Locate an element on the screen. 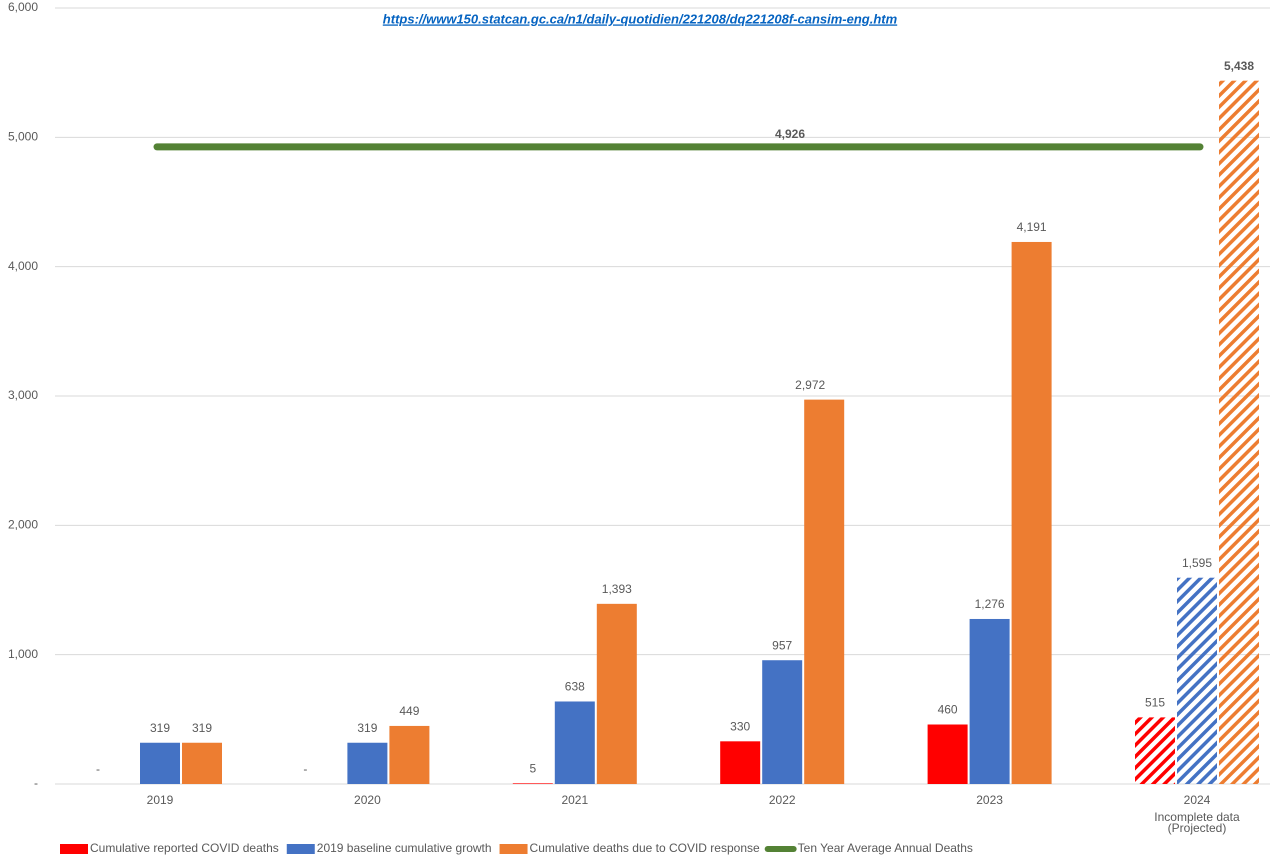 Image resolution: width=1270 pixels, height=863 pixels. y-tick-label: 4,000 is located at coordinates (23, 266).